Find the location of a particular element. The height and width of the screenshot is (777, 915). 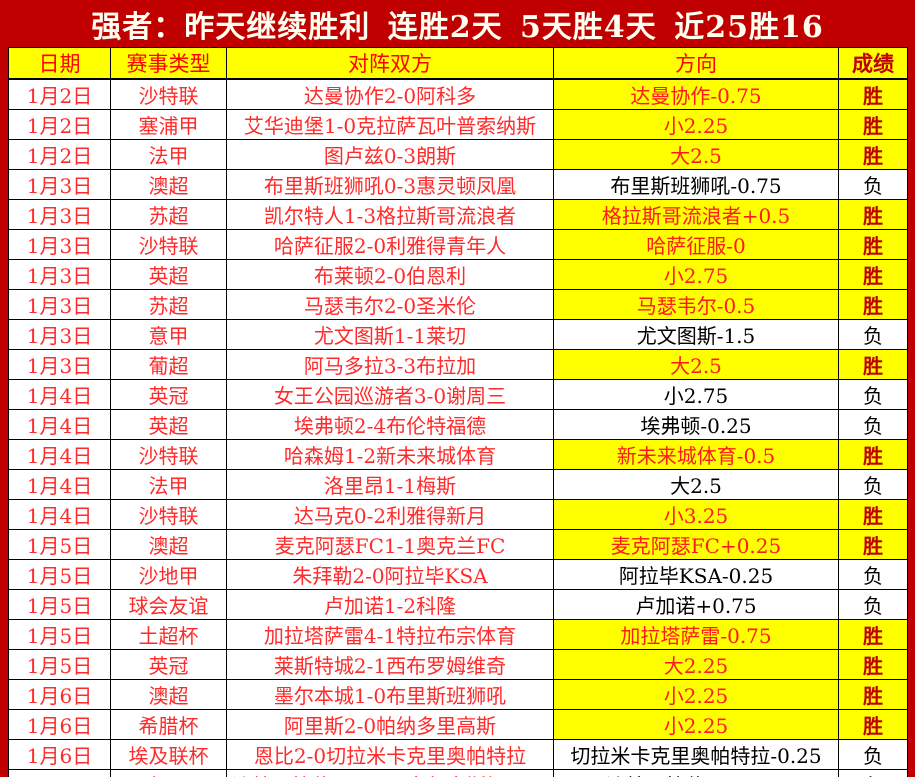

match-cell: 布莱顿2-0伯恩利 is located at coordinates (390, 274).